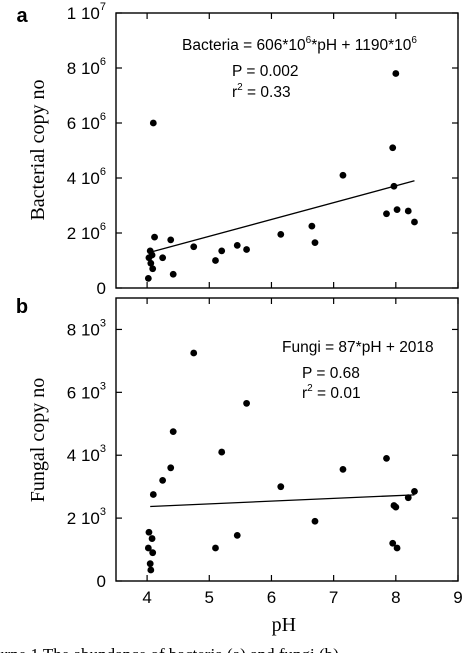  What do you see at coordinates (361, 45) in the screenshot?
I see `equation-text: *pH + 1190*10` at bounding box center [361, 45].